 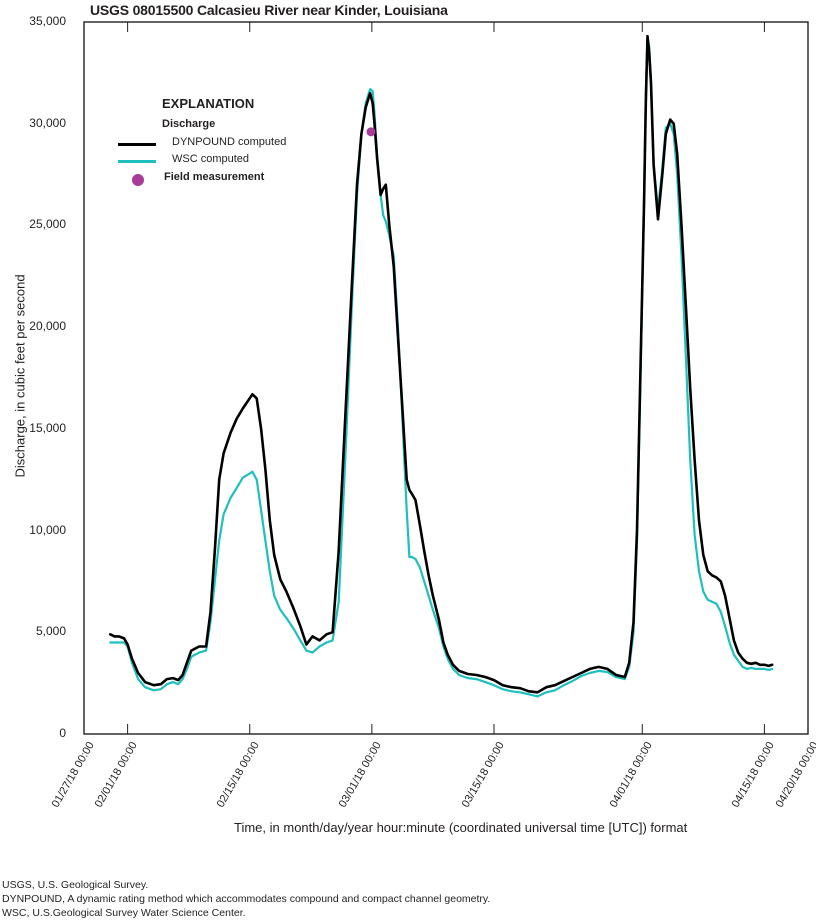 What do you see at coordinates (47, 21) in the screenshot?
I see `y-tick-label: 35,000` at bounding box center [47, 21].